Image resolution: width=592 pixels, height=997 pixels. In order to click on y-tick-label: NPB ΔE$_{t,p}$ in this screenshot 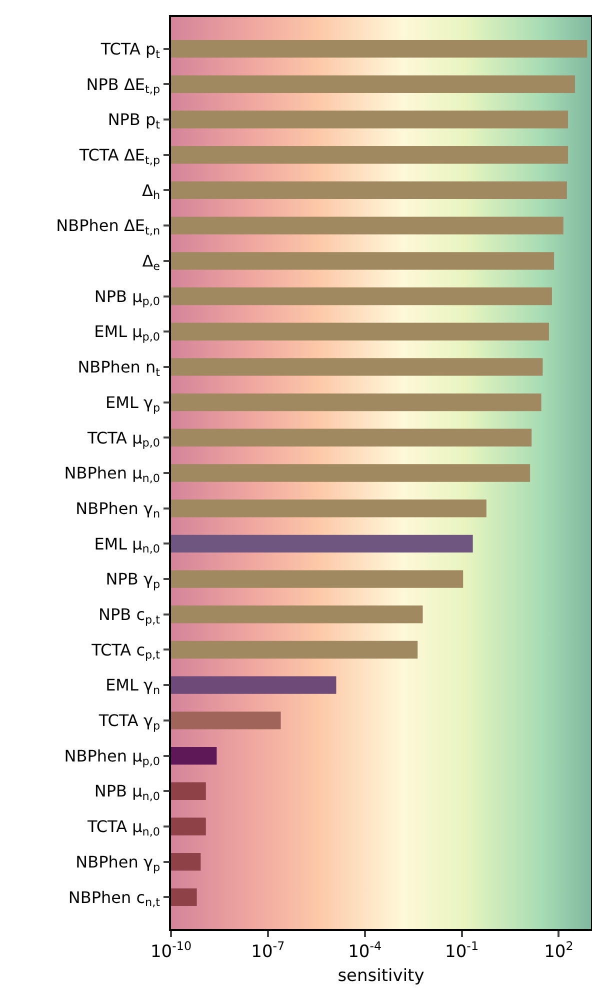, I will do `click(123, 85)`.